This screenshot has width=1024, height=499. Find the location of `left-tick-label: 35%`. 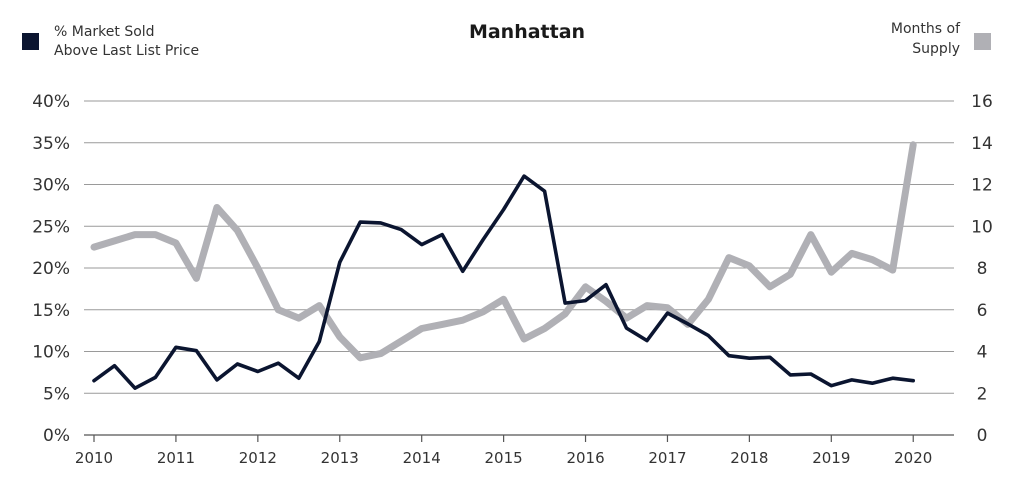

left-tick-label: 35% is located at coordinates (51, 144).